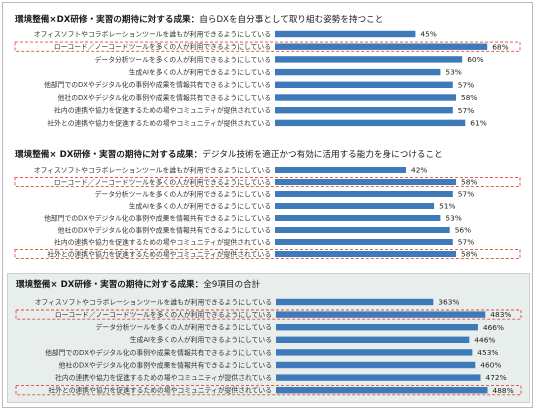 Image resolution: width=536 pixels, height=411 pixels. What do you see at coordinates (496, 377) in the screenshot?
I see `value-label: 472%` at bounding box center [496, 377].